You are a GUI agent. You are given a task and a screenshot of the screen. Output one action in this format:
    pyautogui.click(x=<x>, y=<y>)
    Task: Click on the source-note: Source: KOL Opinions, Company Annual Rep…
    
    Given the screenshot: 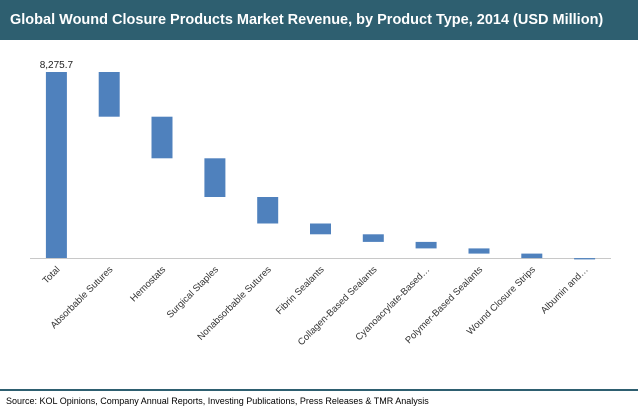 What is the action you would take?
    pyautogui.click(x=217, y=401)
    